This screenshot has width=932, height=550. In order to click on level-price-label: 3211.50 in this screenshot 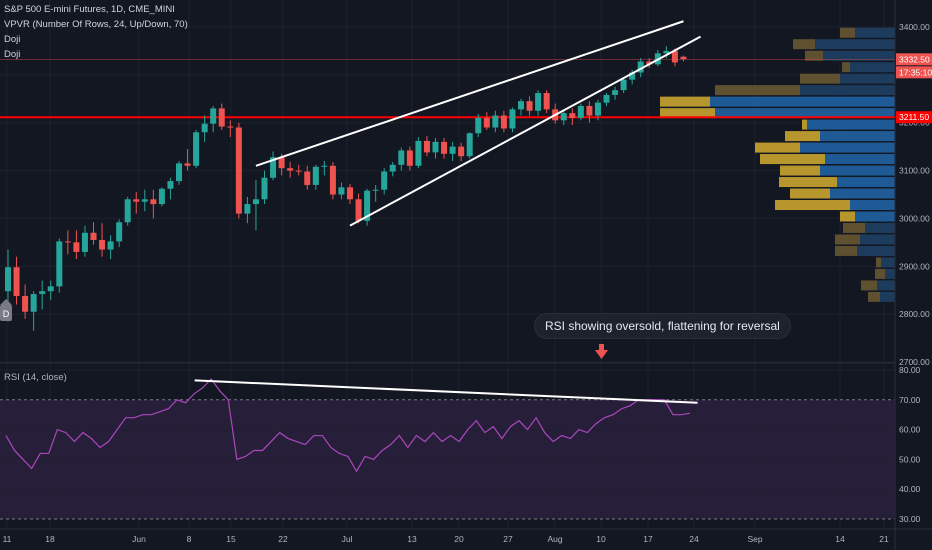, I will do `click(914, 117)`.